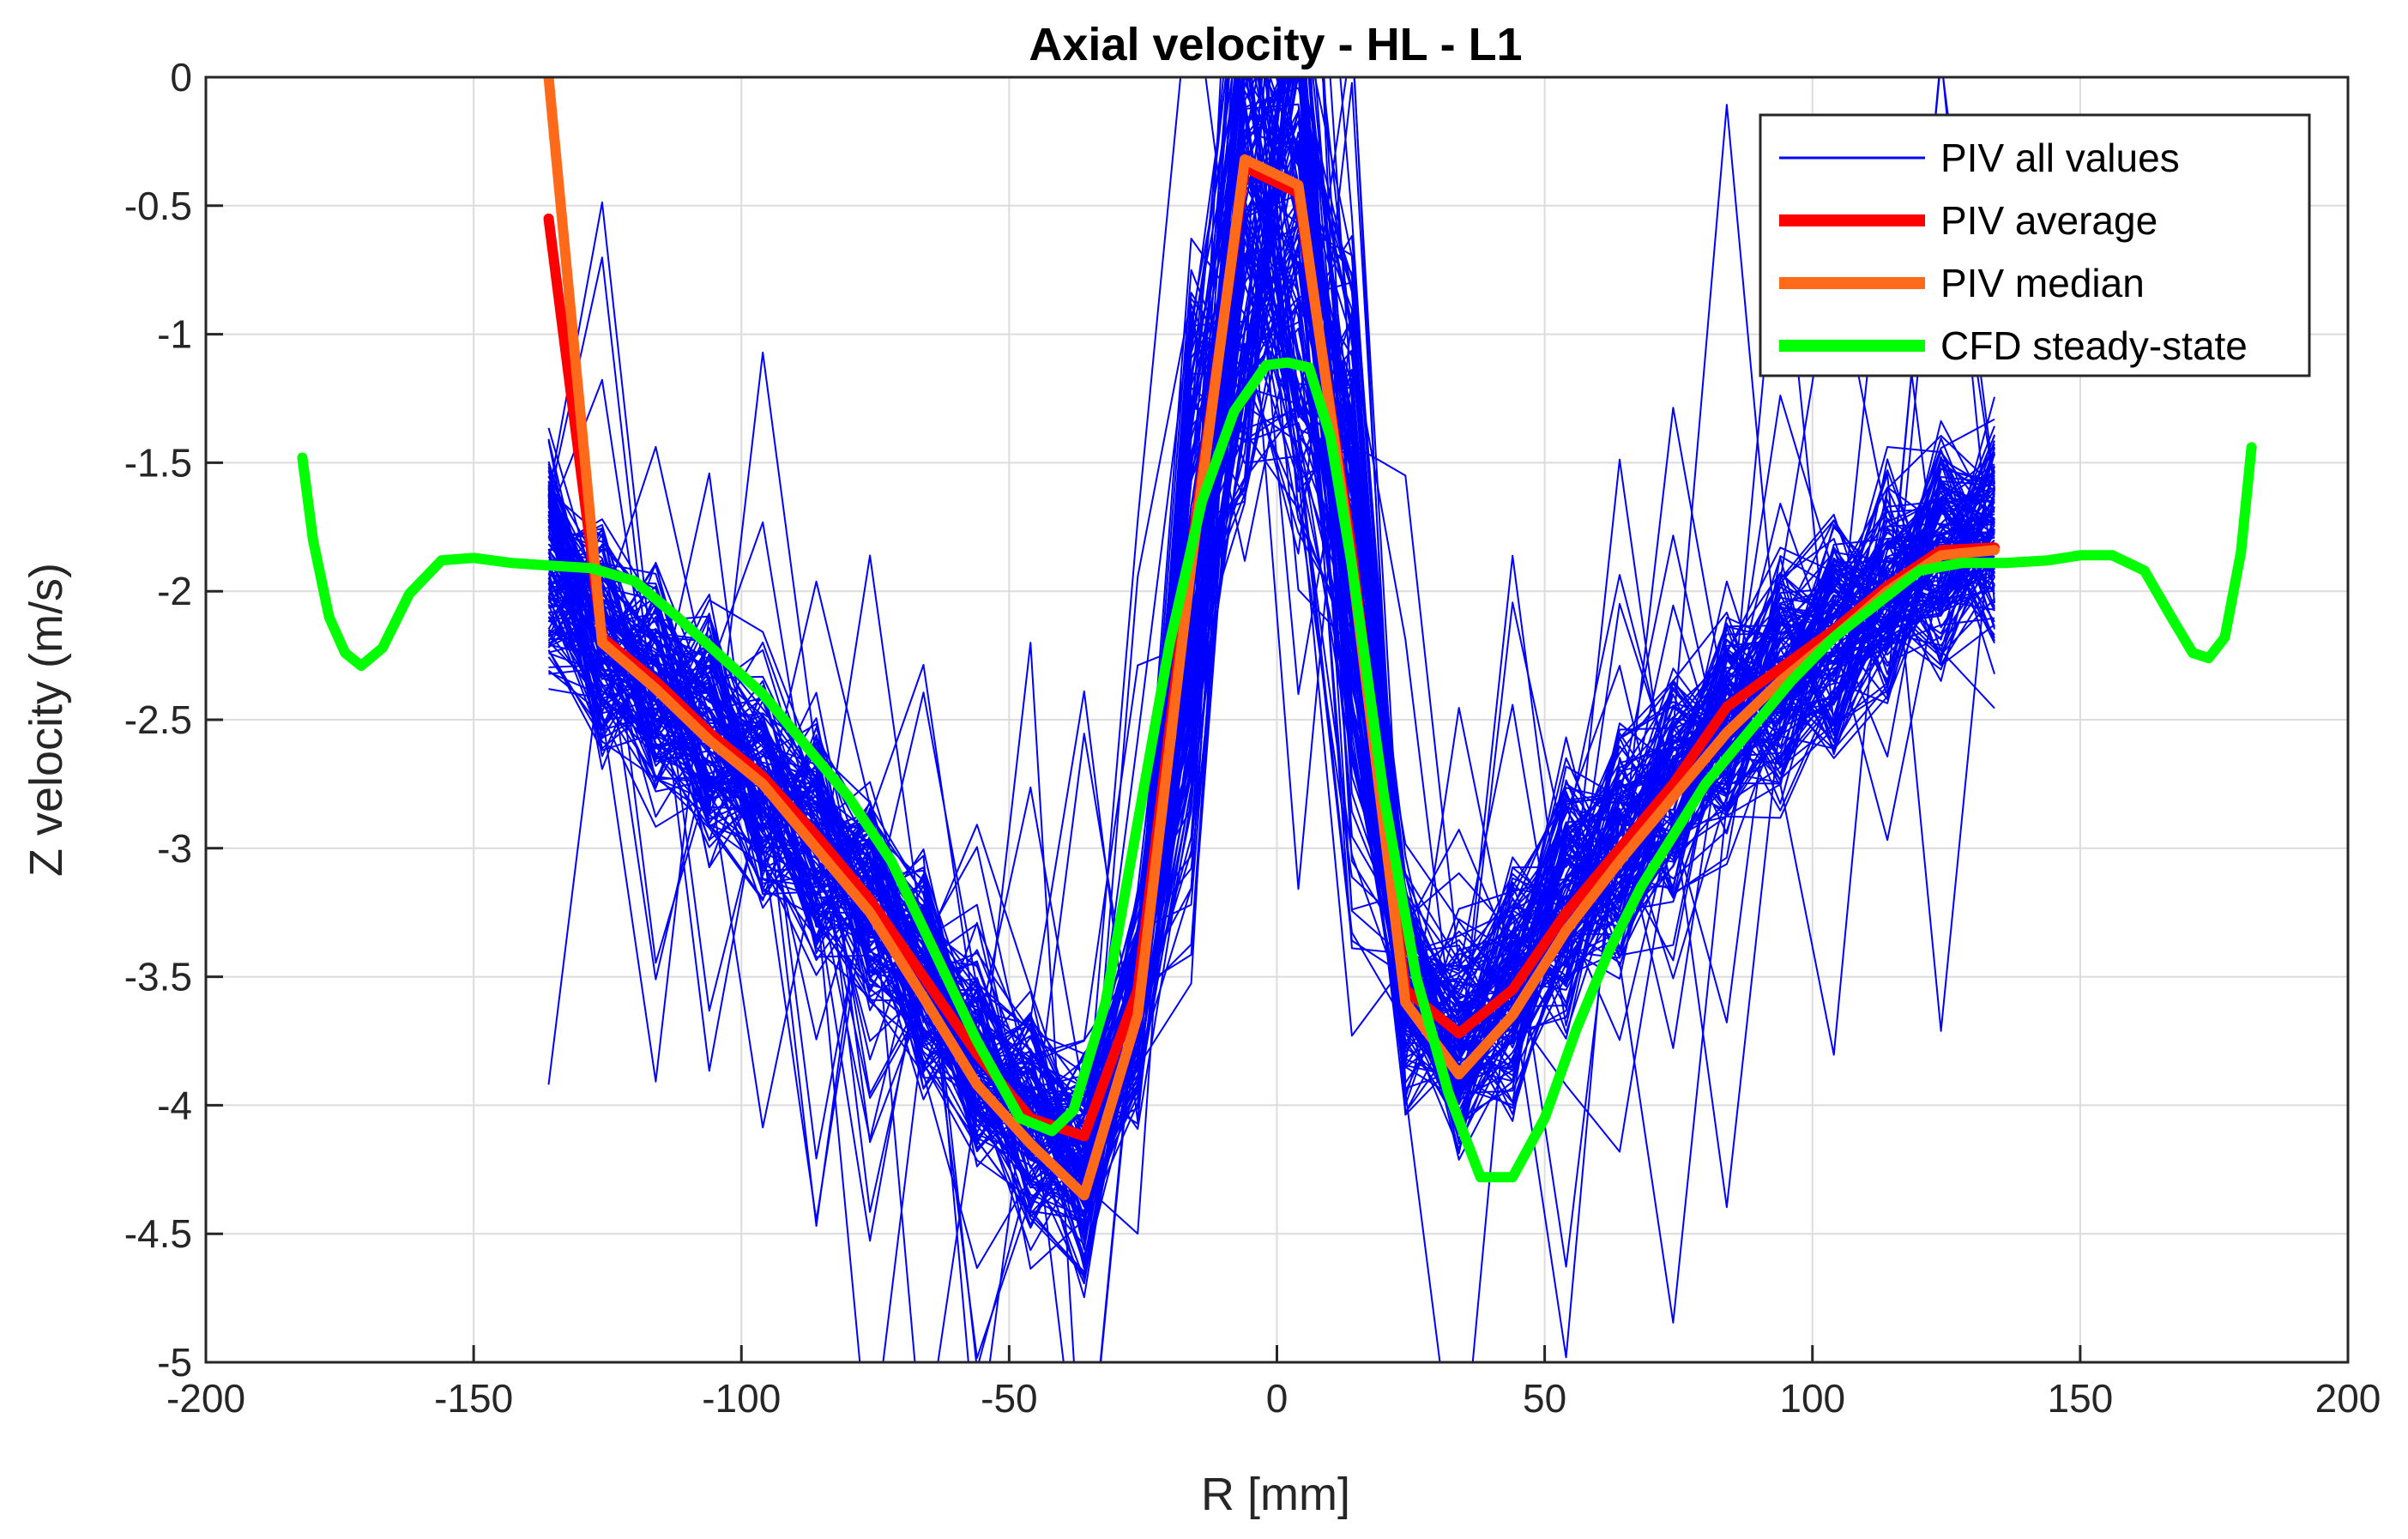  What do you see at coordinates (174, 848) in the screenshot?
I see `y-tick-label: -3` at bounding box center [174, 848].